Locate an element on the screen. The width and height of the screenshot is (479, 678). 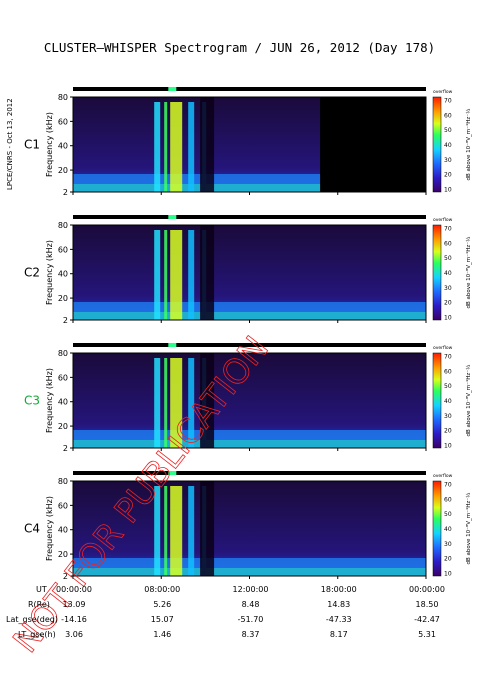
ephemeris-value: 13.09 is located at coordinates (74, 604).